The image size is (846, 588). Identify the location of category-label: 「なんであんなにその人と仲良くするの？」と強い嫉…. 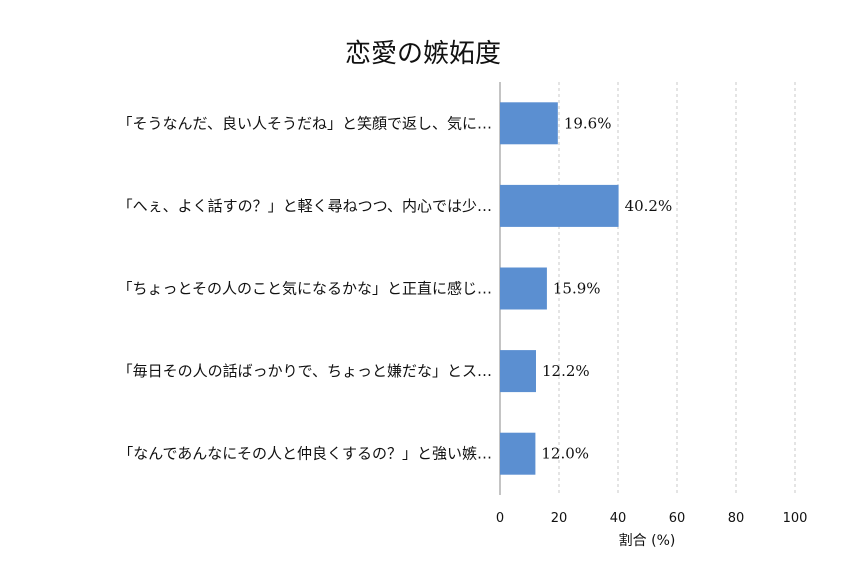
(305, 454).